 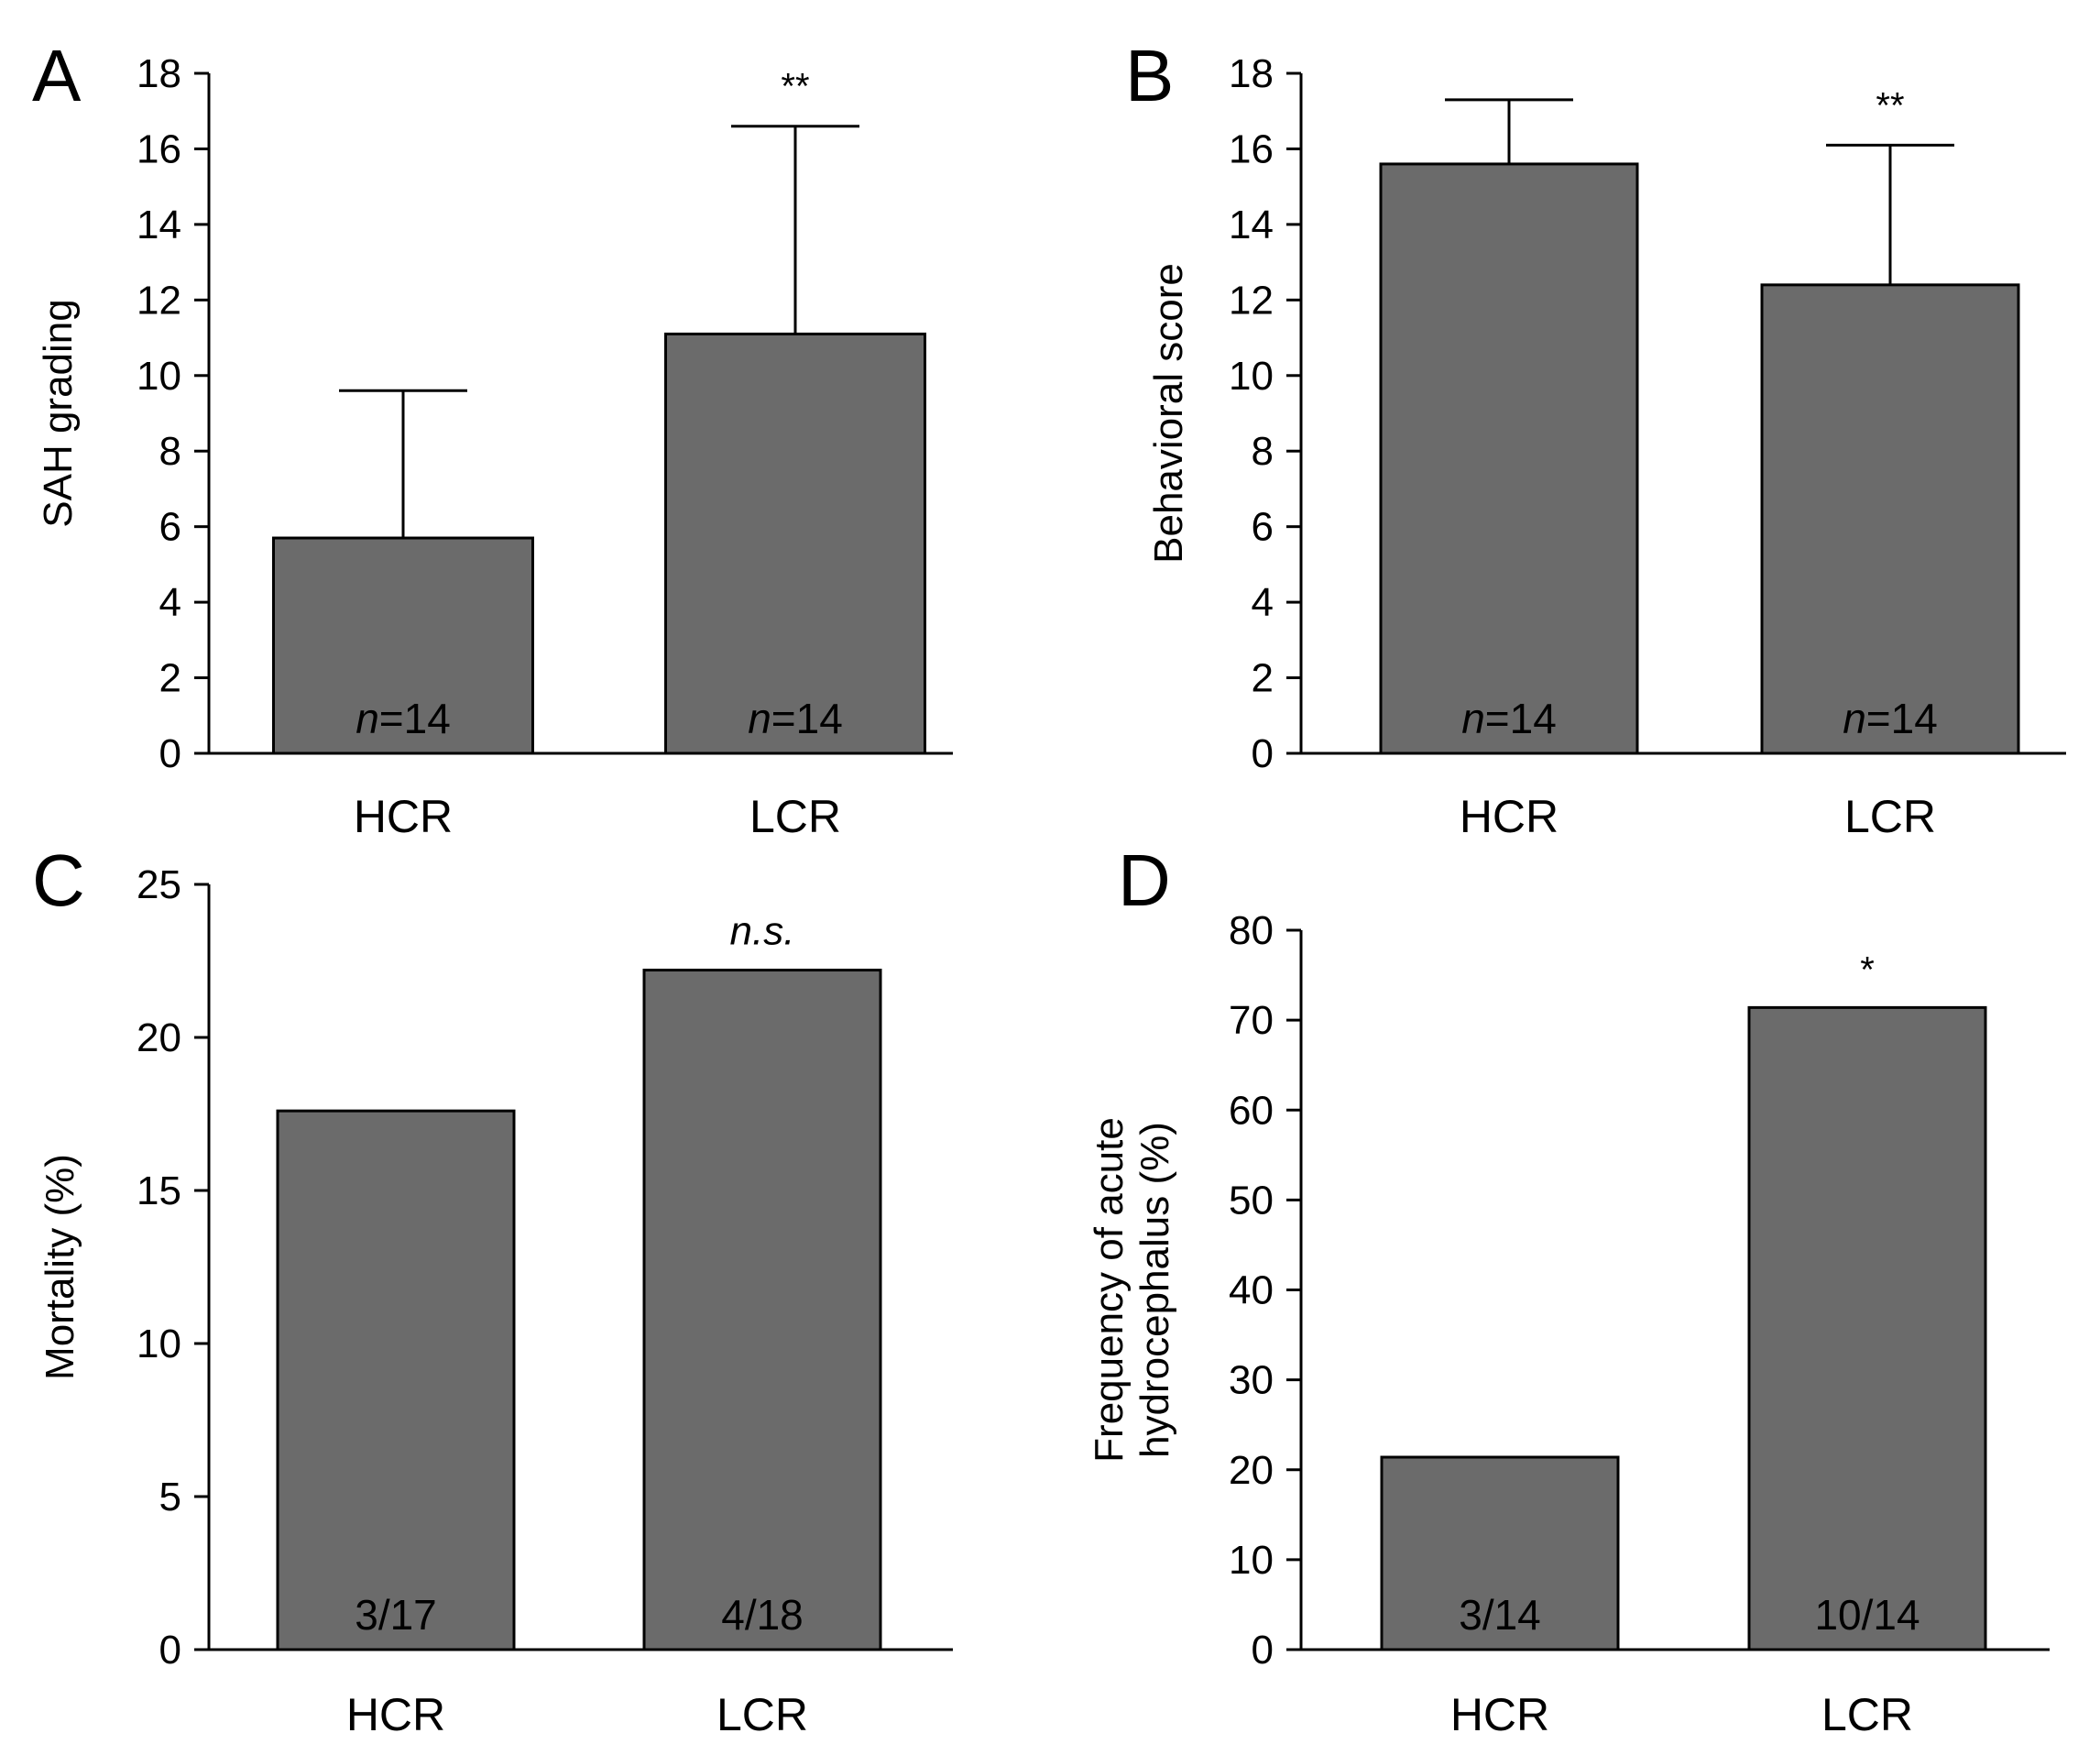 I want to click on y-tick-label: 60, so click(x=1251, y=1111).